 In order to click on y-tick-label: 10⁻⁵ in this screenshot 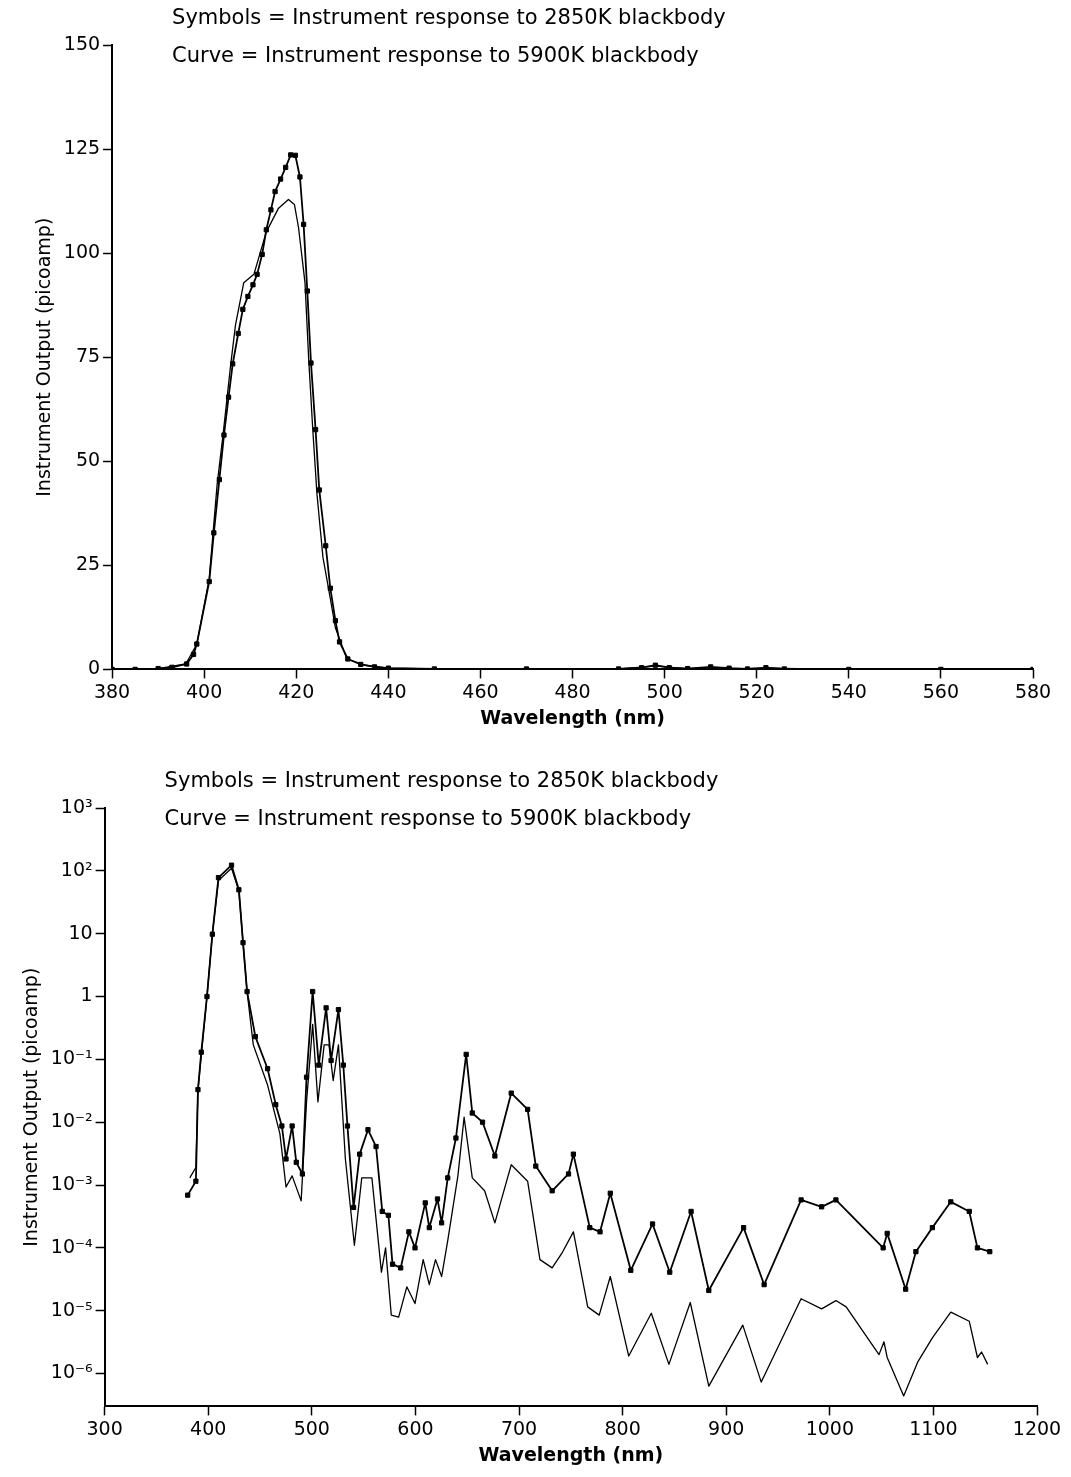, I will do `click(71, 1308)`.